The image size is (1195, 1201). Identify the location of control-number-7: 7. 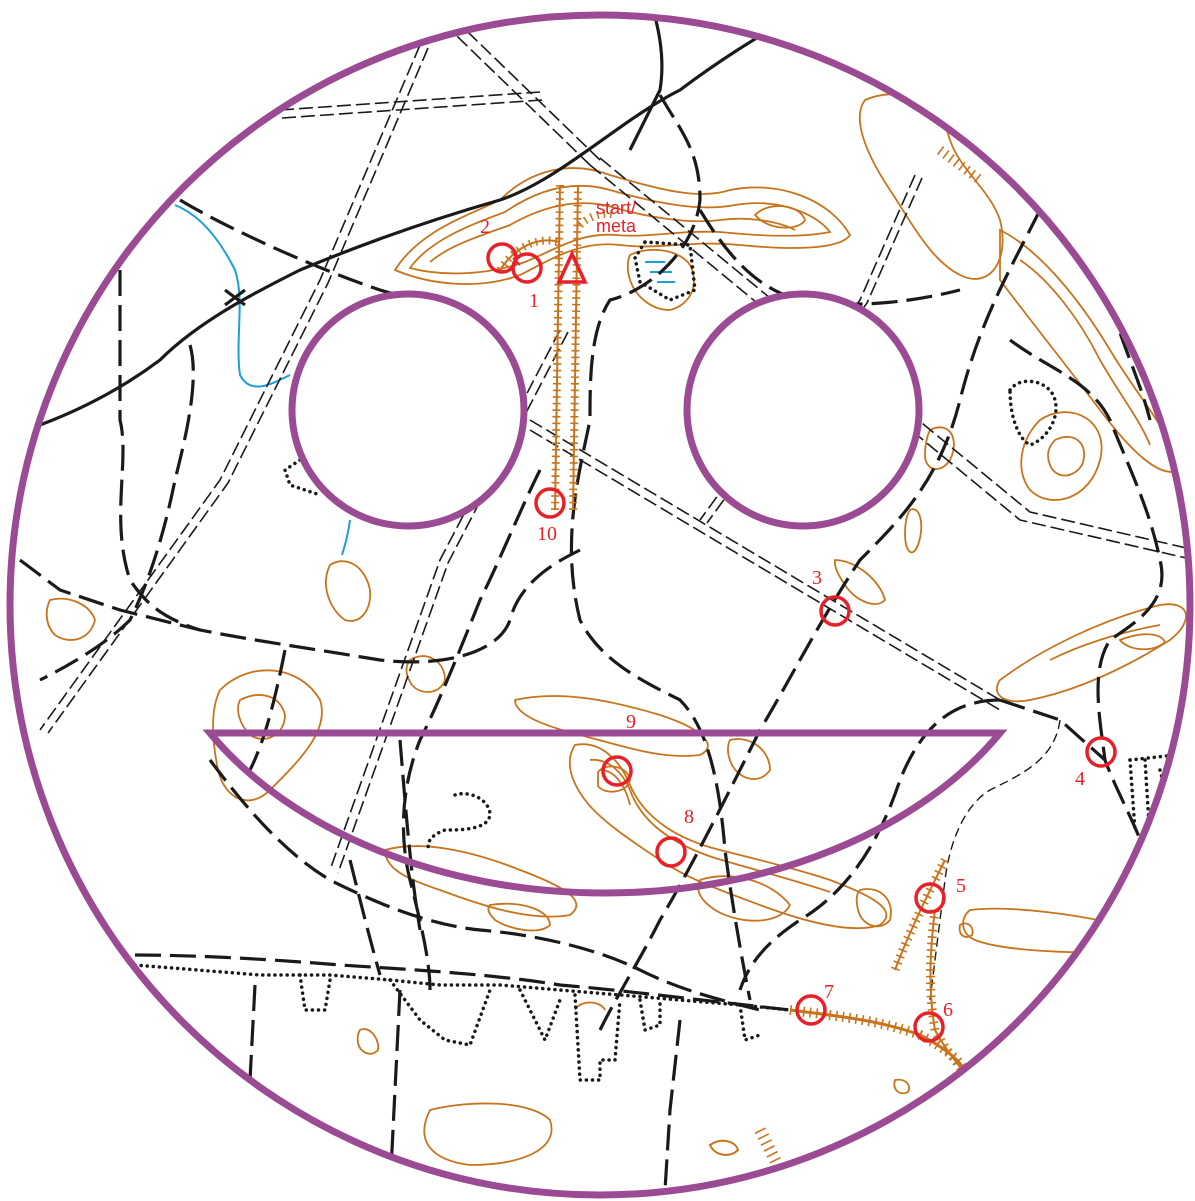
(829, 992).